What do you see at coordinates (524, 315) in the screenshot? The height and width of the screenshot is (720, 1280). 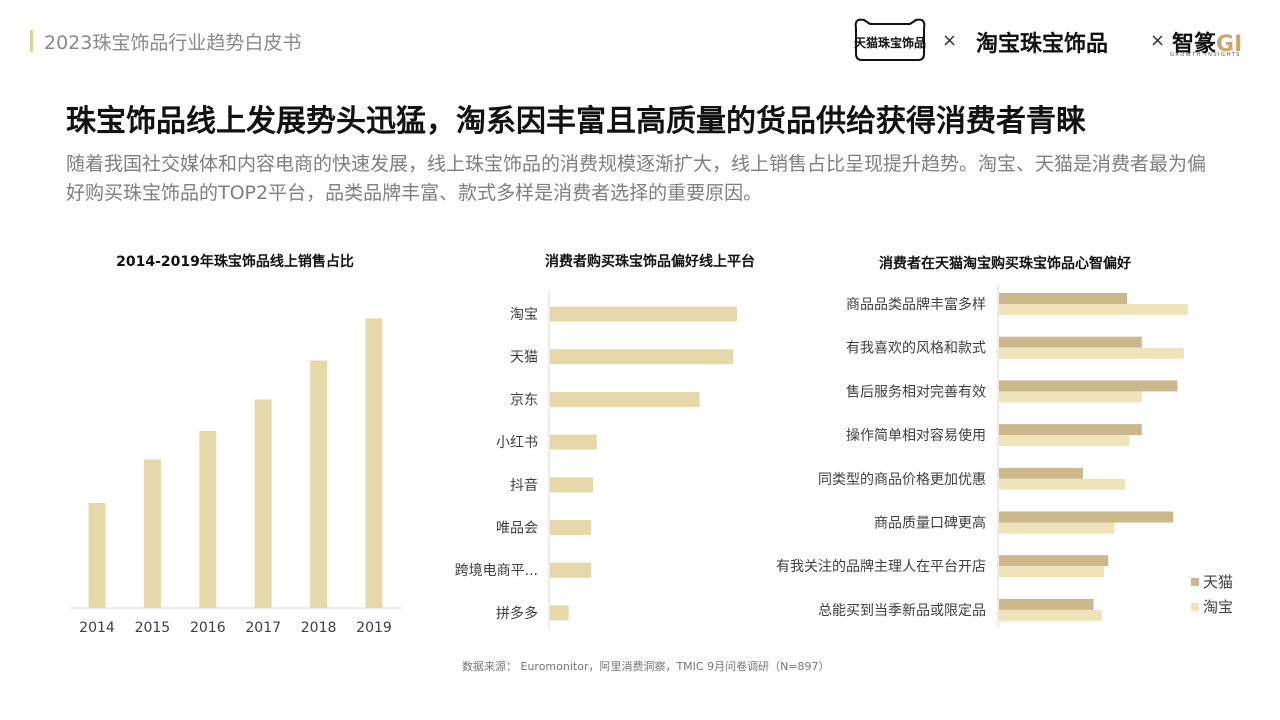 I see `chart2-y-tick-label: 淘宝` at bounding box center [524, 315].